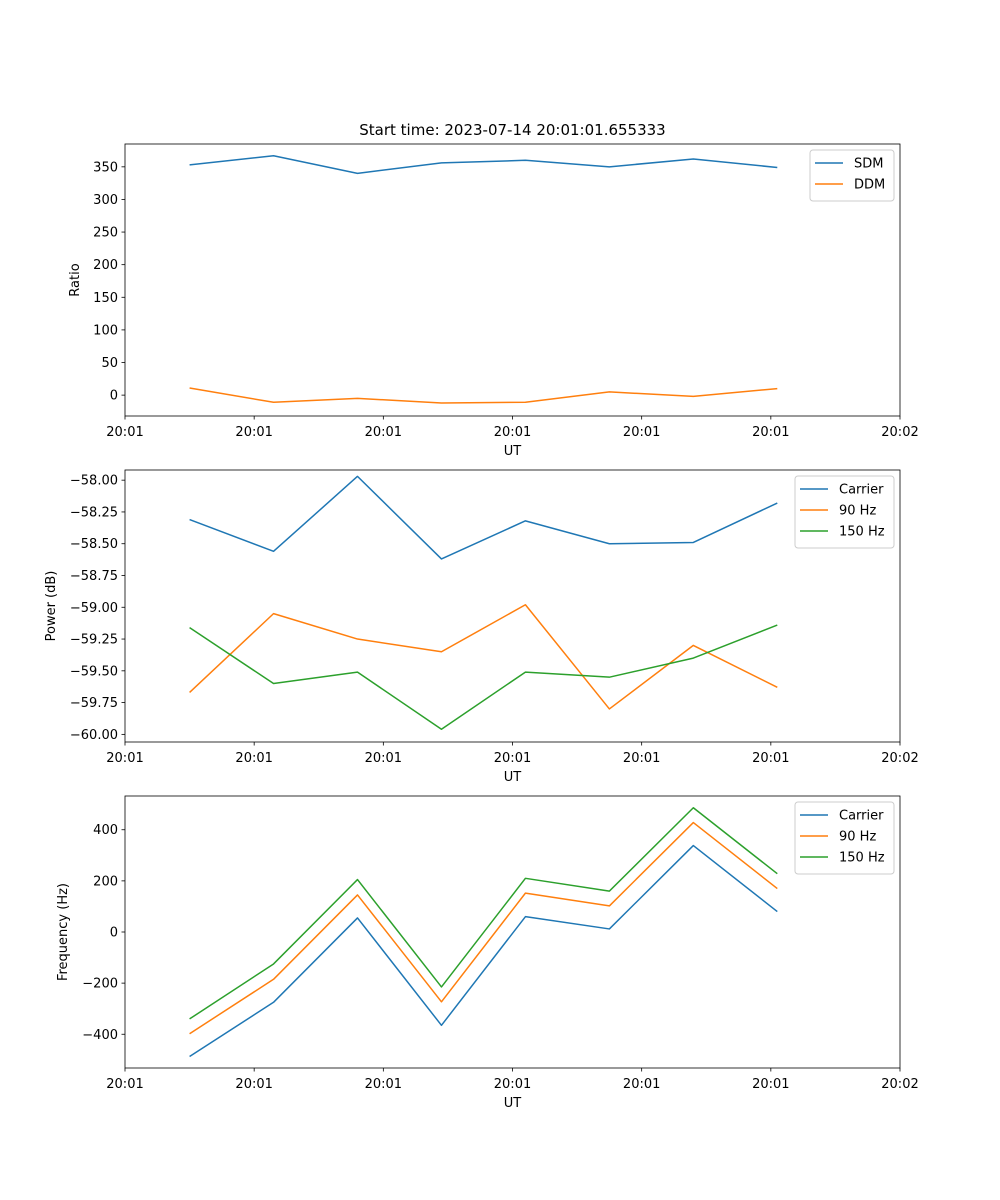  What do you see at coordinates (51, 606) in the screenshot?
I see `y-axis-label: Power (dB)` at bounding box center [51, 606].